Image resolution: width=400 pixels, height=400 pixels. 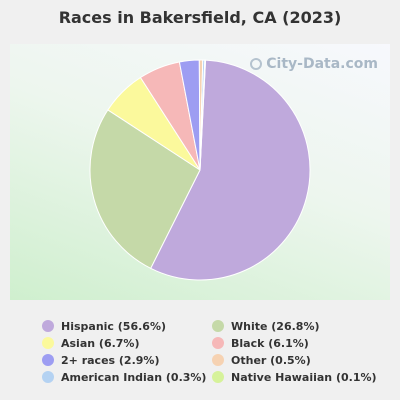 I want to click on legend-item-white: White (26.8%), so click(x=297, y=326).